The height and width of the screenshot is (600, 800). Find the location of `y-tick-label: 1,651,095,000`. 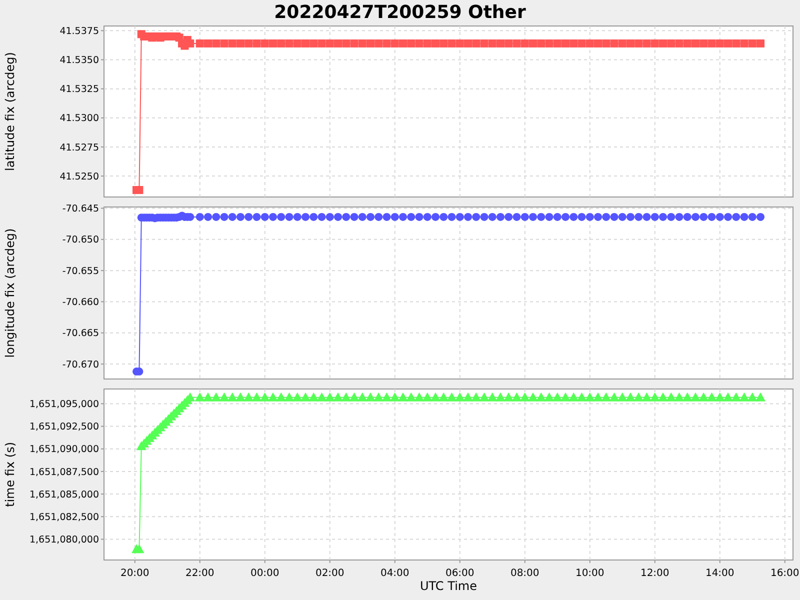

y-tick-label: 1,651,095,000 is located at coordinates (64, 404).